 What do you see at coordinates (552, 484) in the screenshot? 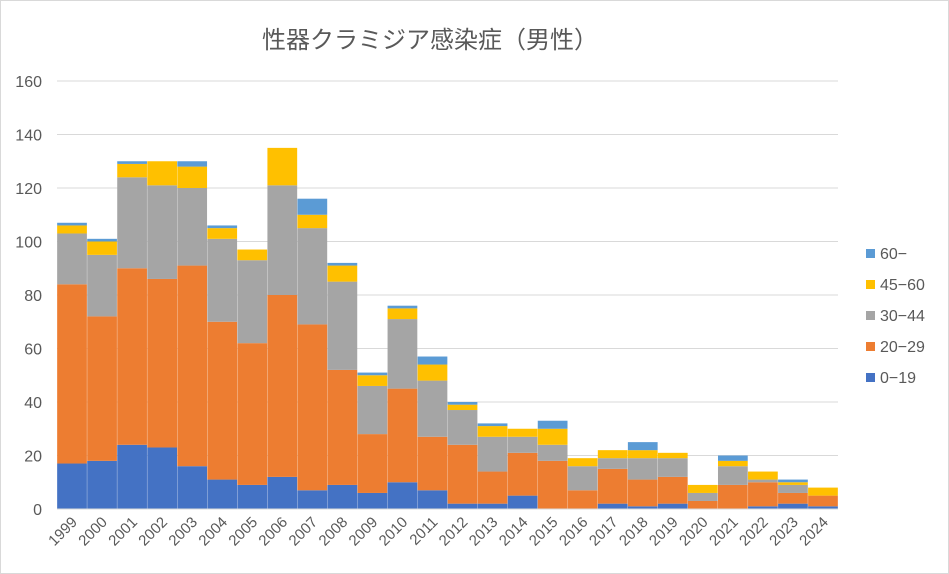
I see `bar-segment-20-29-2015` at bounding box center [552, 484].